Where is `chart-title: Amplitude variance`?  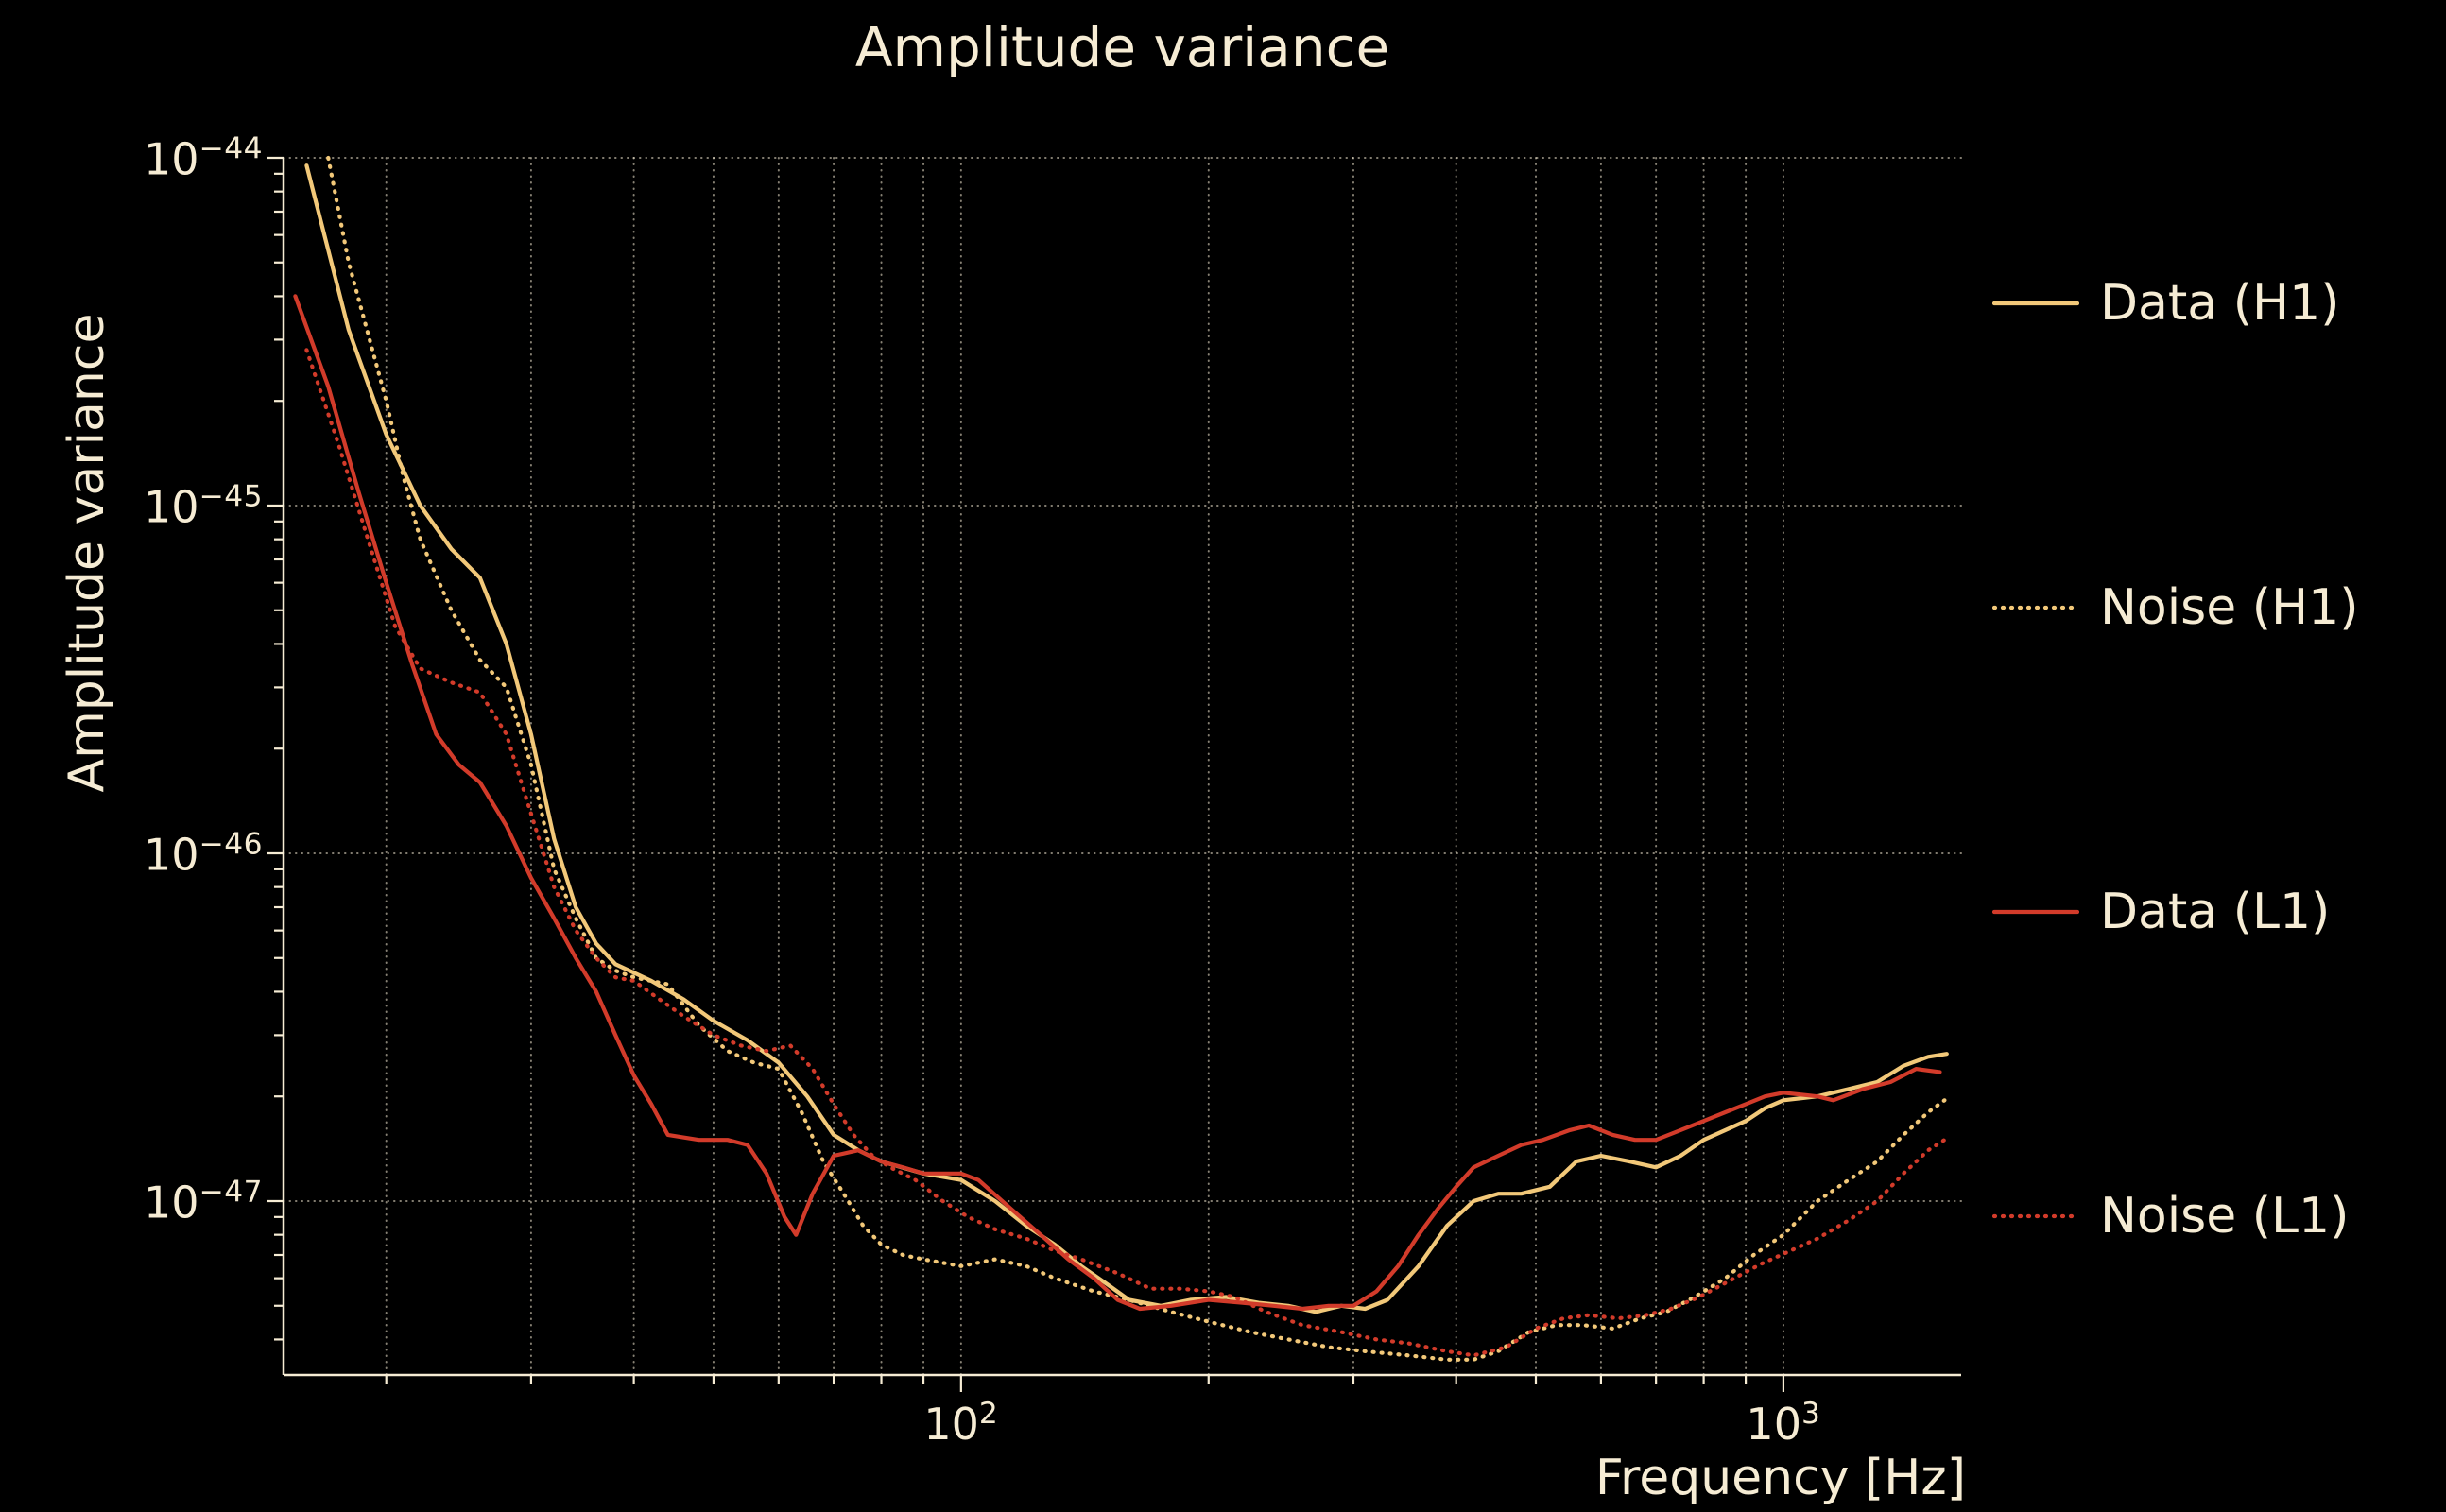 chart-title: Amplitude variance is located at coordinates (1122, 47).